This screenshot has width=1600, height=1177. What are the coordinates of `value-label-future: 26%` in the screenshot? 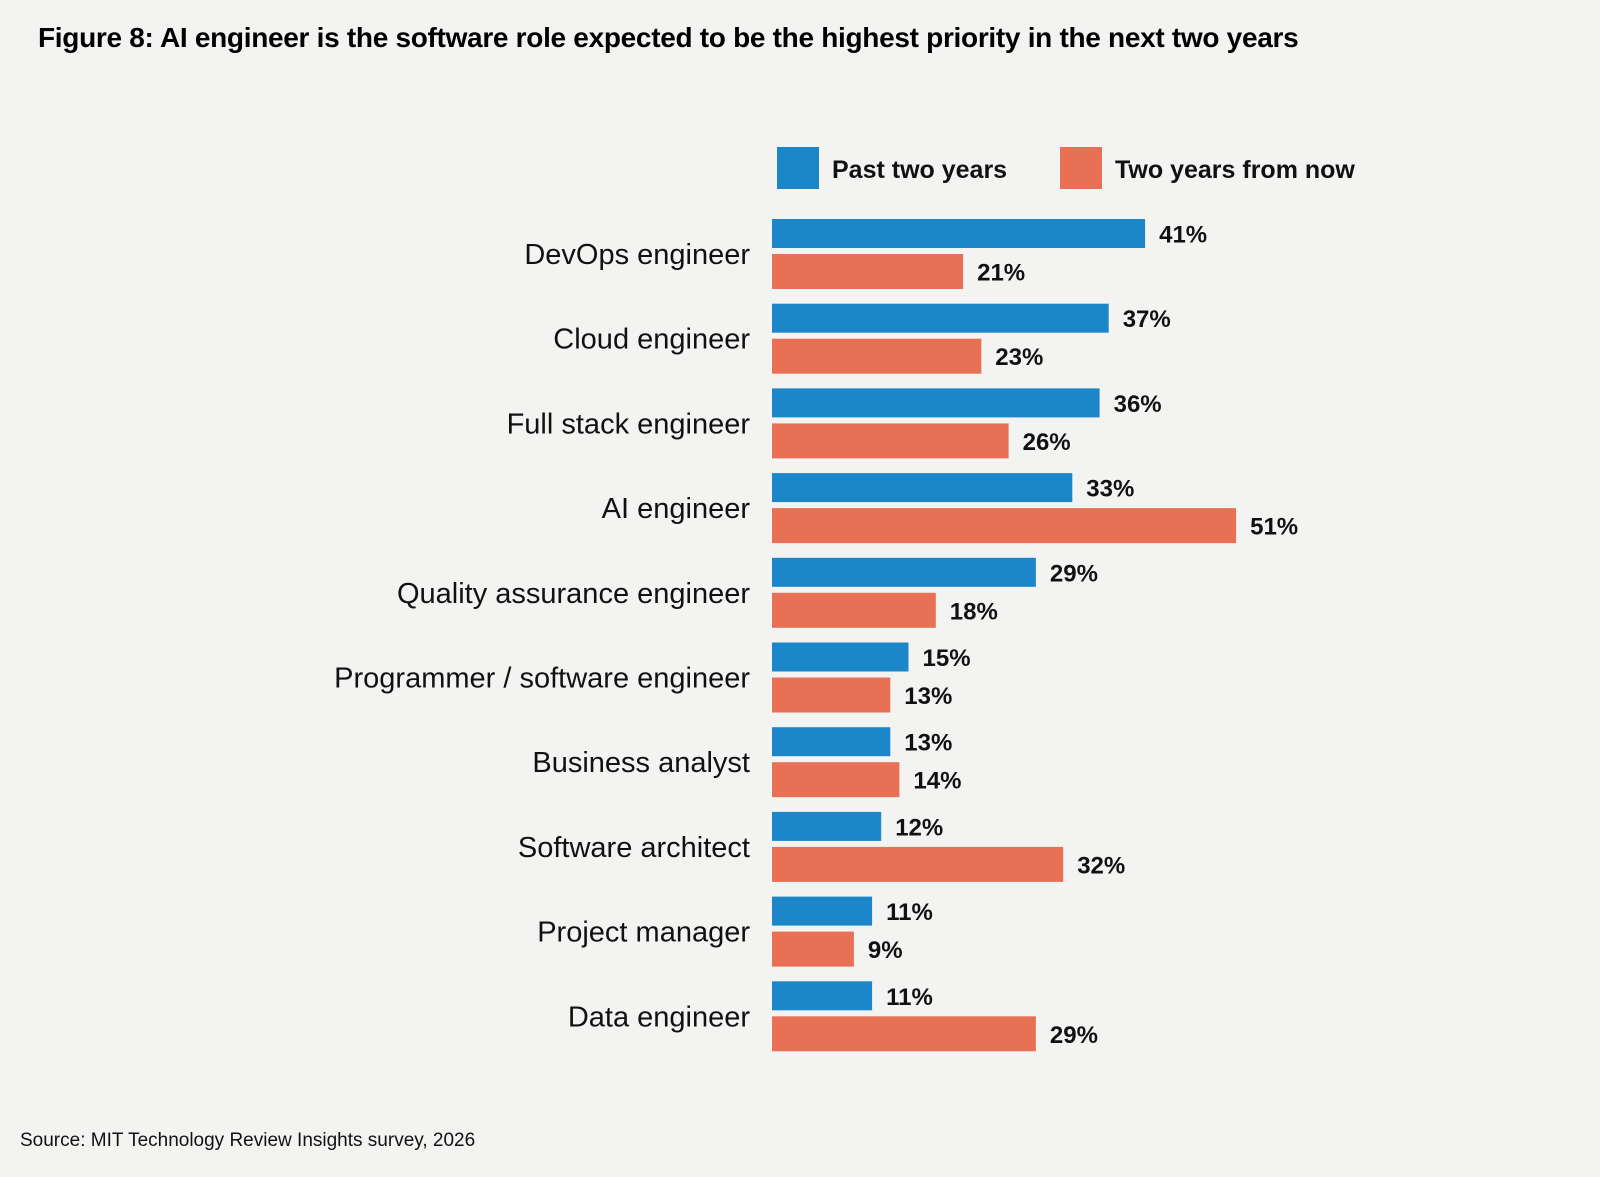 It's located at (1047, 442).